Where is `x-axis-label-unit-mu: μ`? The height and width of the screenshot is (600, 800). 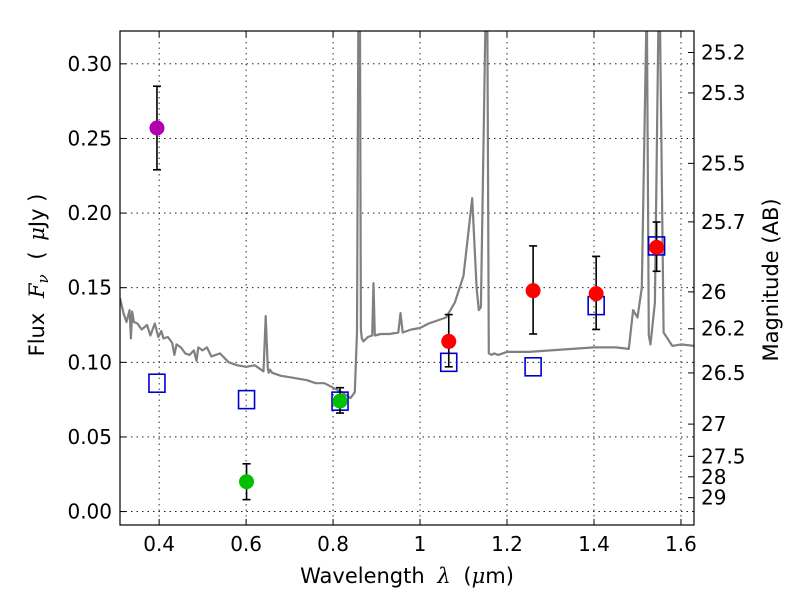 x-axis-label-unit-mu: μ is located at coordinates (479, 576).